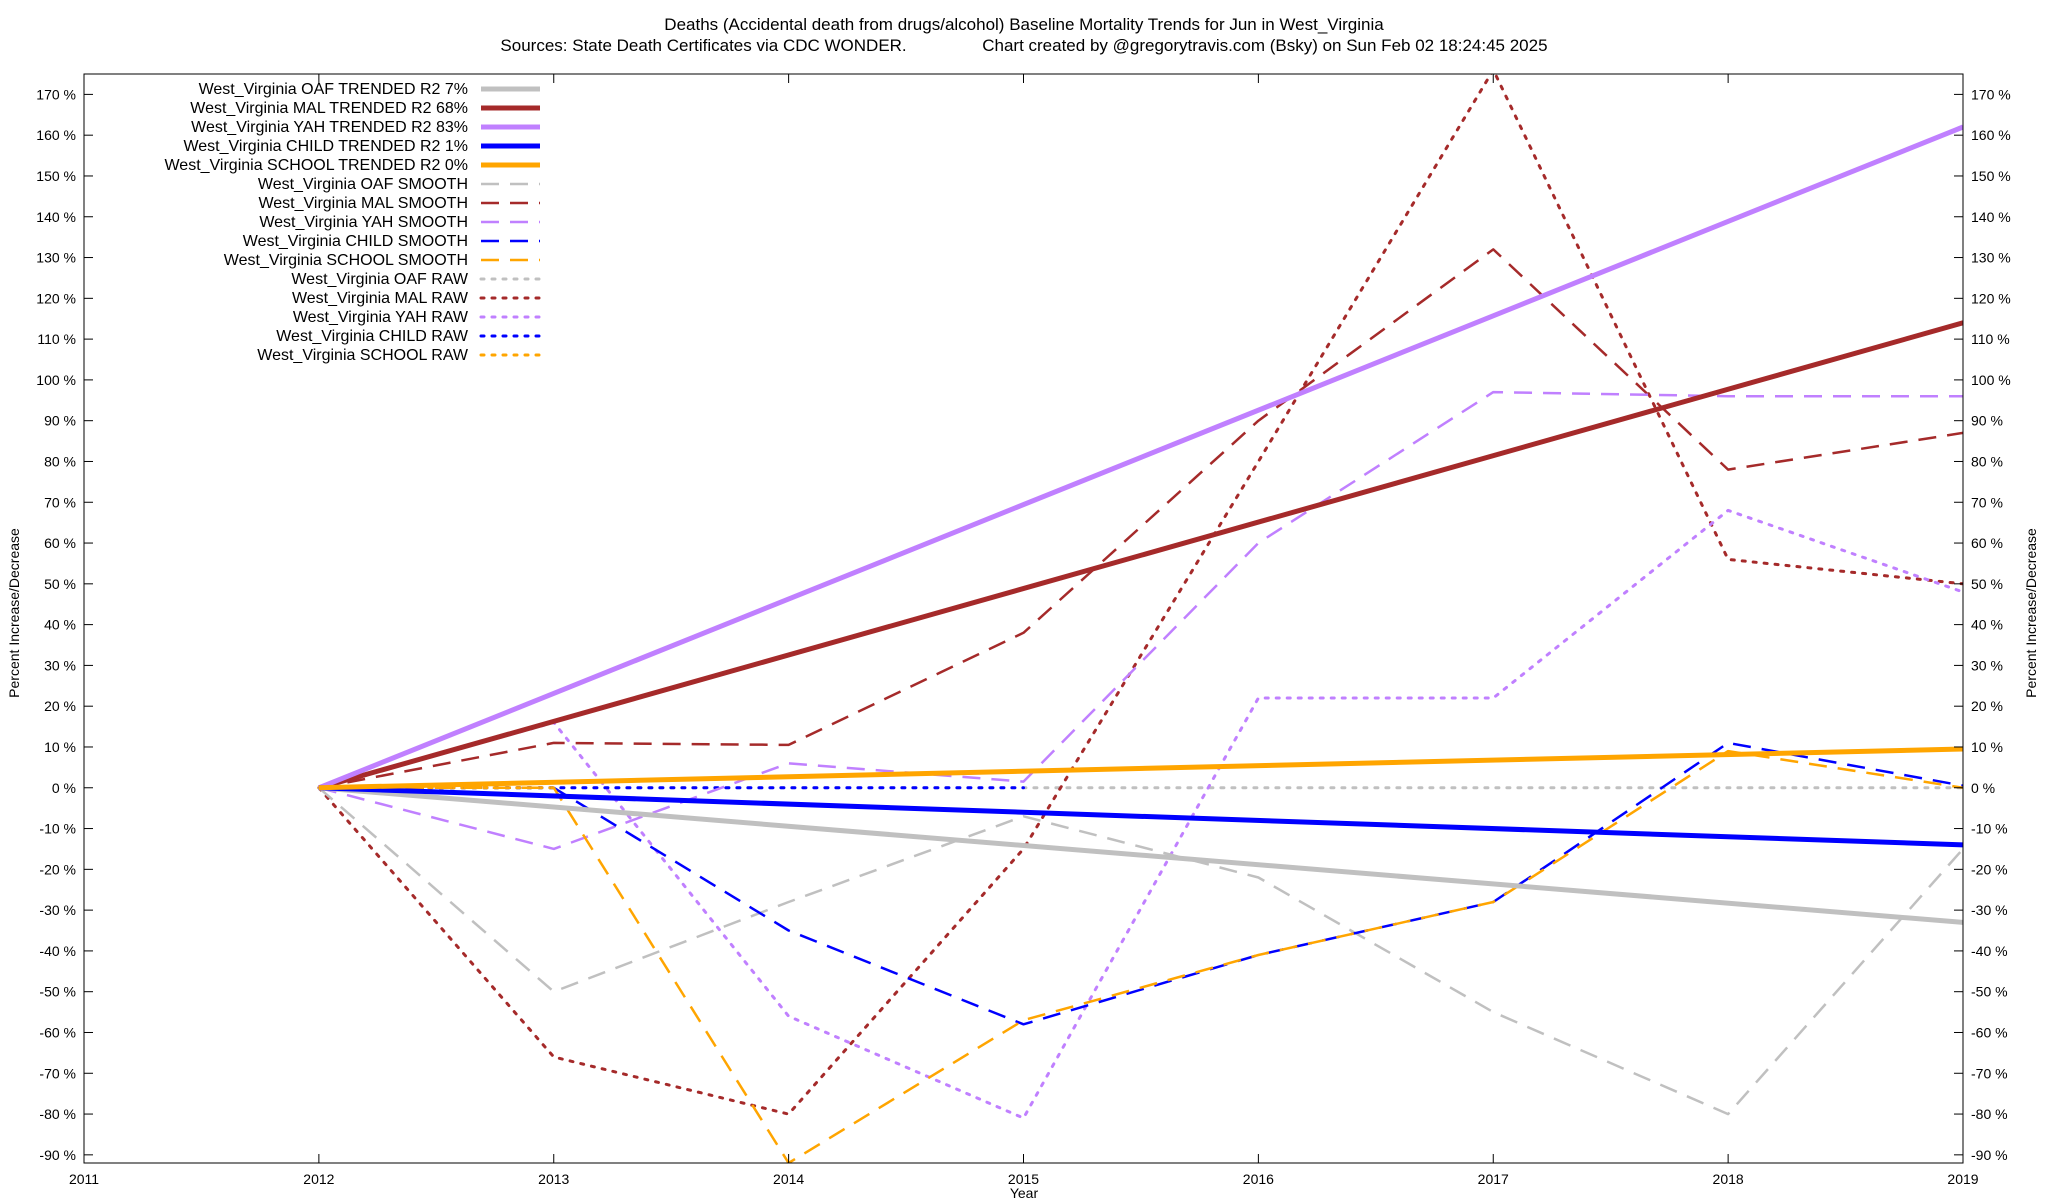  What do you see at coordinates (1728, 1179) in the screenshot?
I see `x-tick-label: 2018` at bounding box center [1728, 1179].